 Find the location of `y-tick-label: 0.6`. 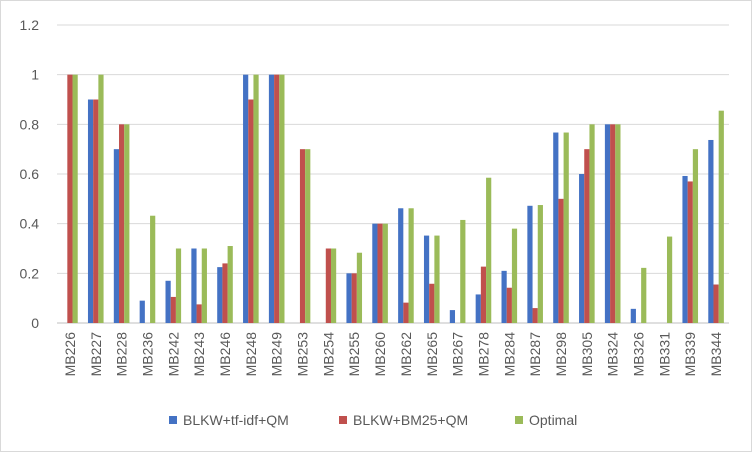

y-tick-label: 0.6 is located at coordinates (30, 174).